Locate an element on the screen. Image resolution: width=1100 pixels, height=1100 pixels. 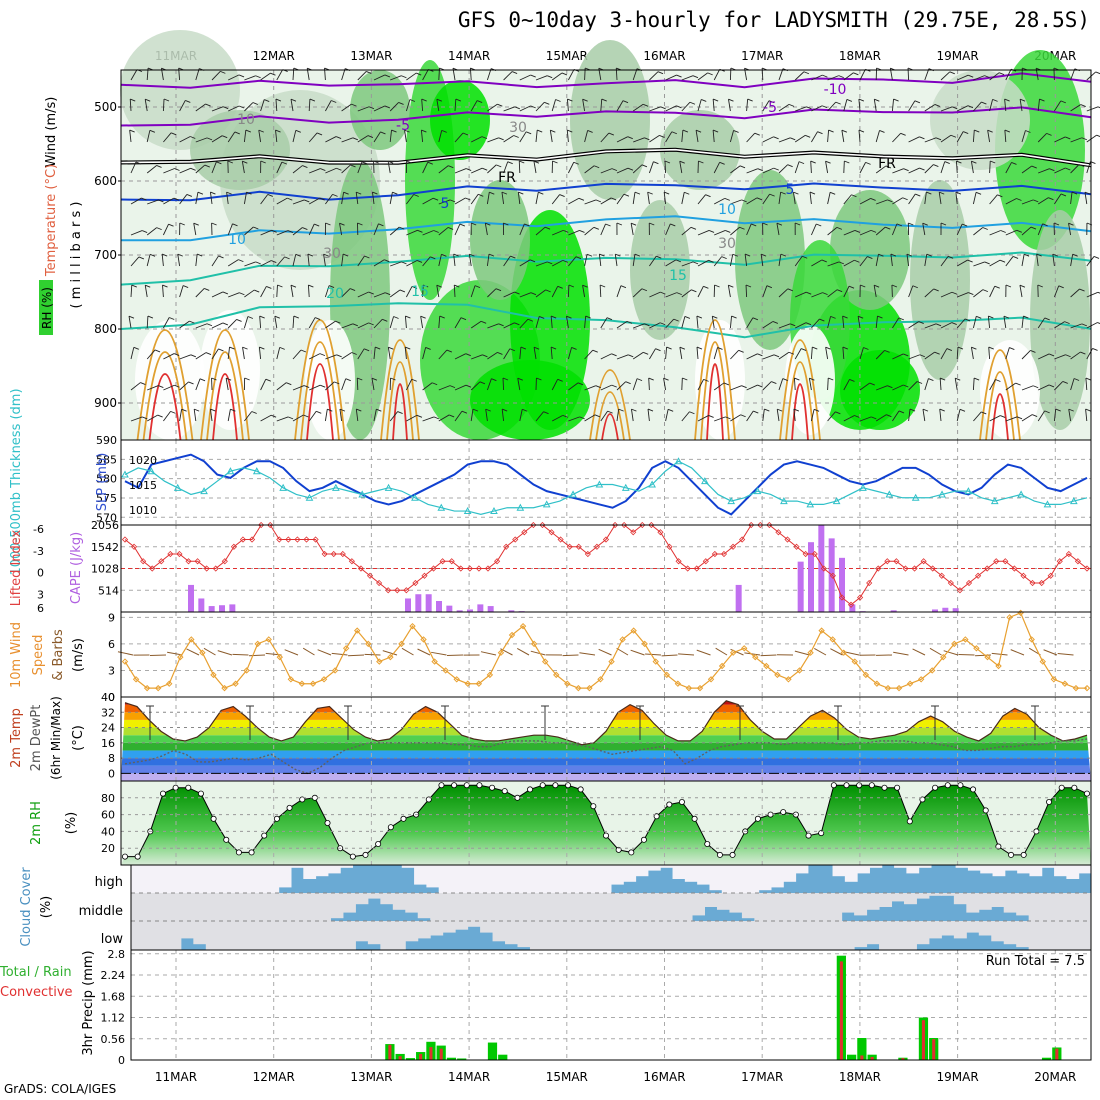
thickness-tick-label: 590 is located at coordinates (106, 440).